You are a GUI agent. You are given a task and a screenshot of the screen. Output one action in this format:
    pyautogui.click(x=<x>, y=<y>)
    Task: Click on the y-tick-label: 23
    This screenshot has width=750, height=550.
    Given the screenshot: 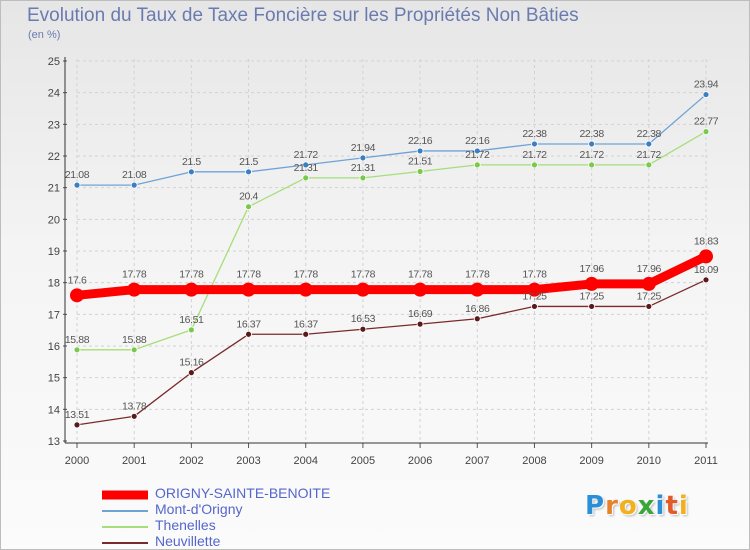 What is the action you would take?
    pyautogui.click(x=54, y=125)
    